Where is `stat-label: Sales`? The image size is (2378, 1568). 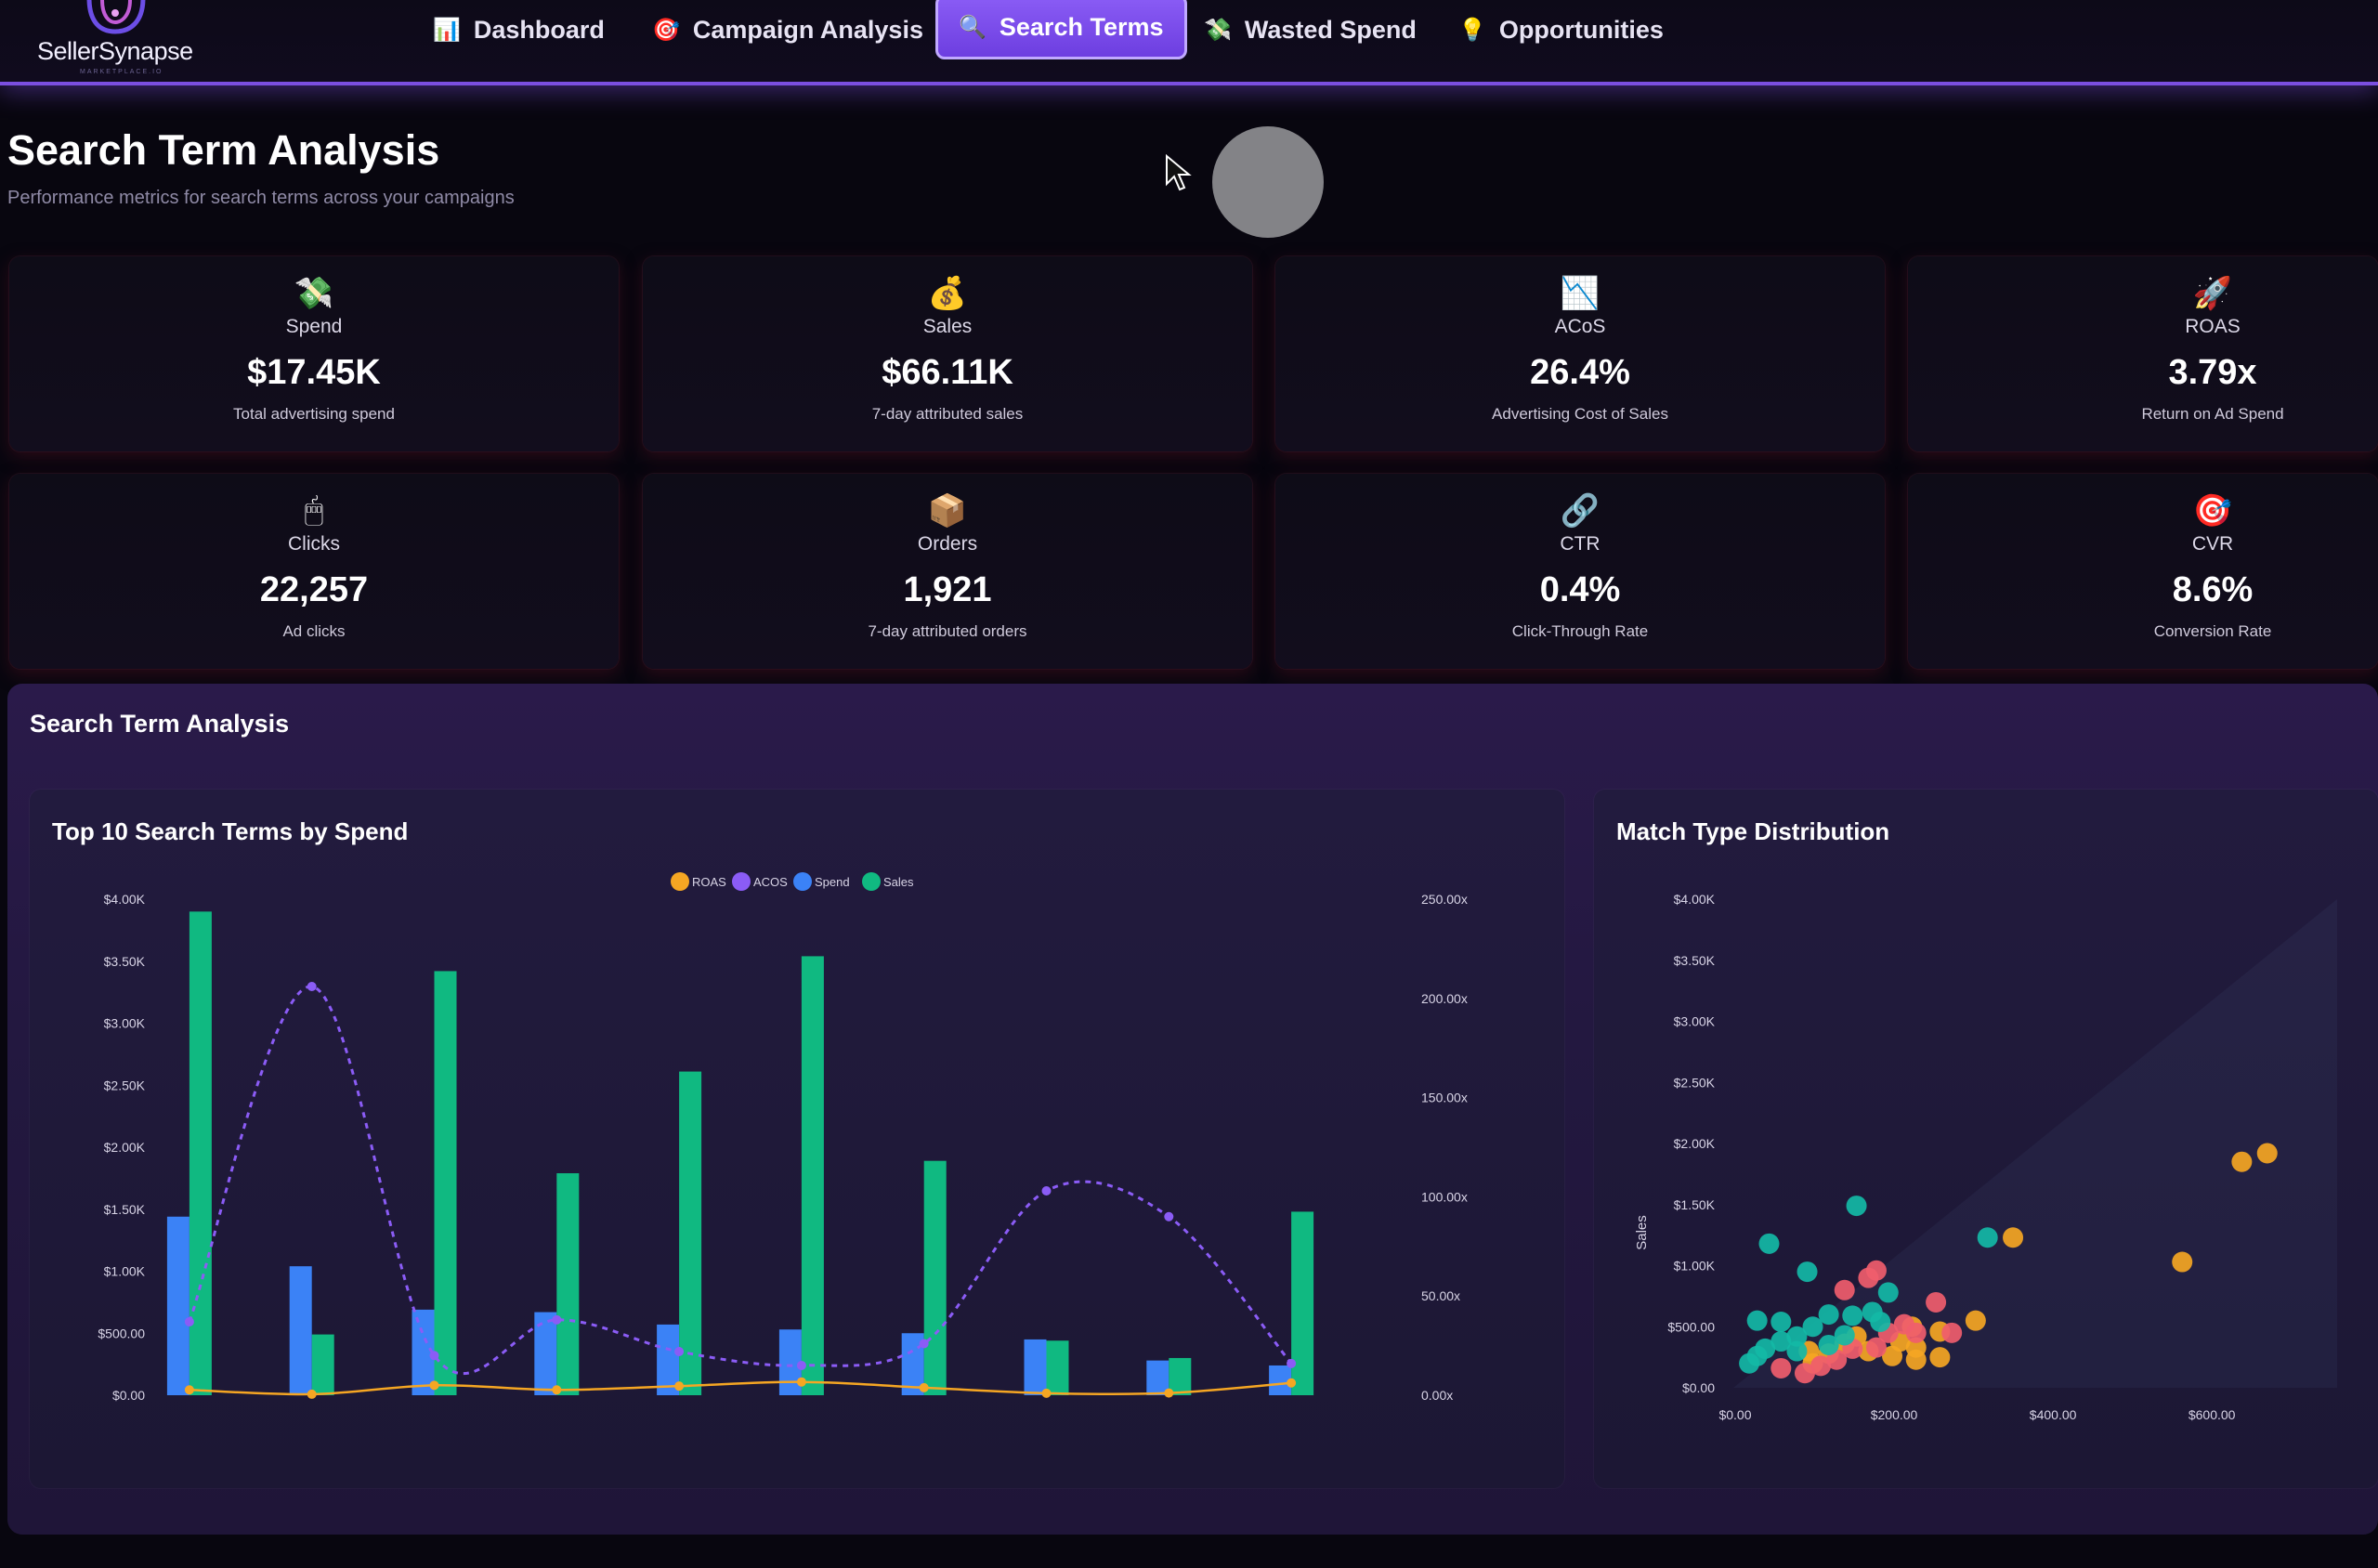 stat-label: Sales is located at coordinates (947, 326).